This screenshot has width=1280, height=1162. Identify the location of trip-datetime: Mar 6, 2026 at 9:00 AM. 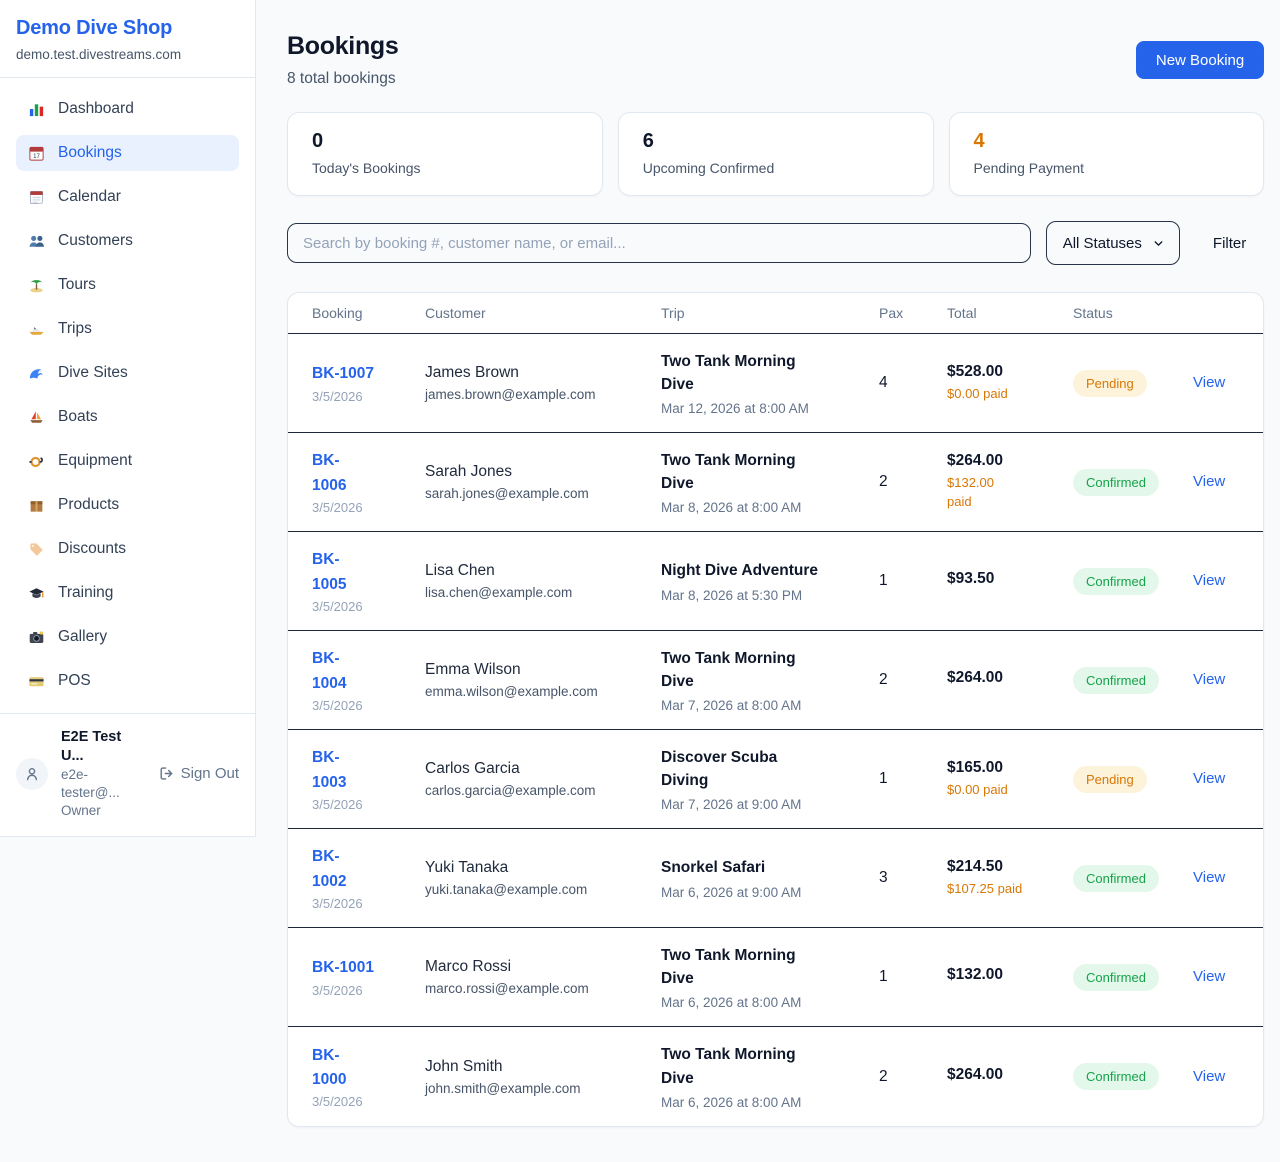
(731, 892).